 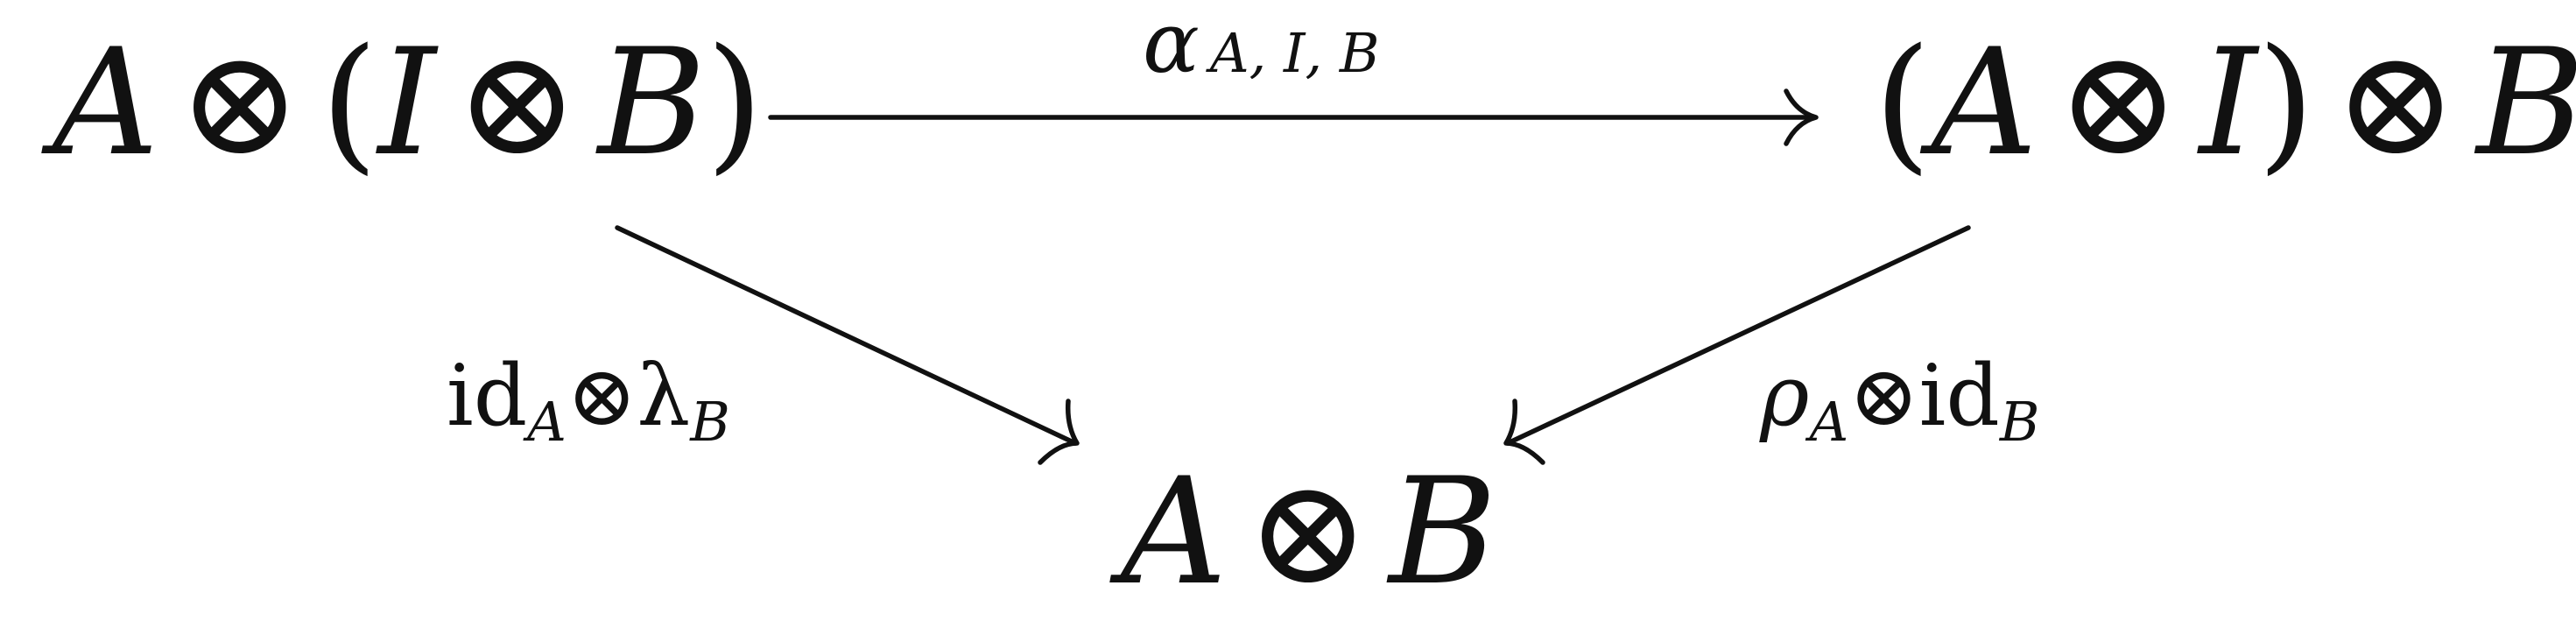 What do you see at coordinates (1441, 531) in the screenshot?
I see `node-bottom-piece: B` at bounding box center [1441, 531].